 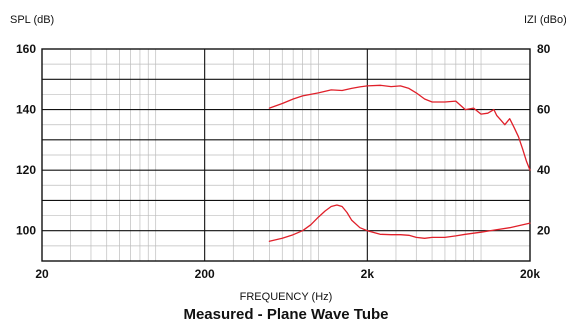 What do you see at coordinates (544, 170) in the screenshot?
I see `y-right-tick-label: 40` at bounding box center [544, 170].